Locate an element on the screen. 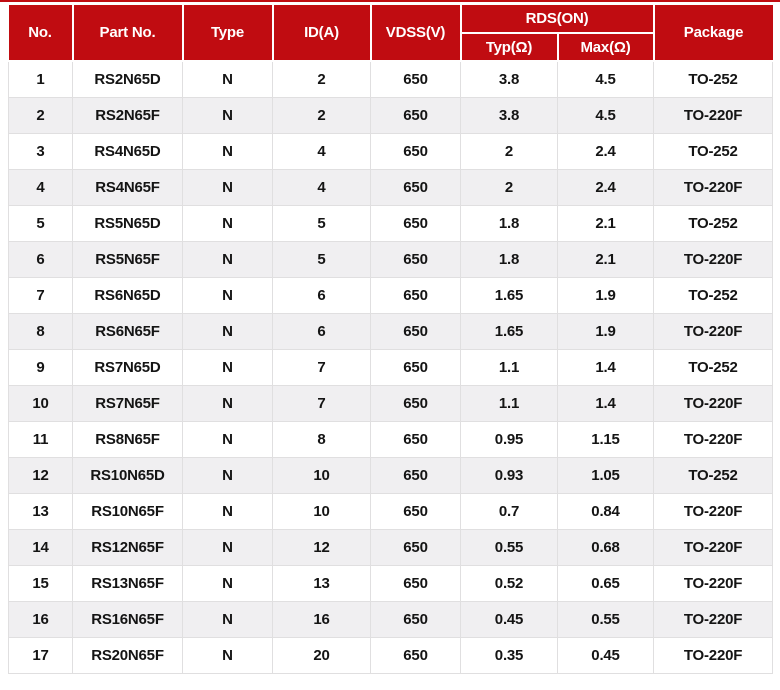 This screenshot has width=780, height=690. cell-max-ohm: 0.84 is located at coordinates (605, 511).